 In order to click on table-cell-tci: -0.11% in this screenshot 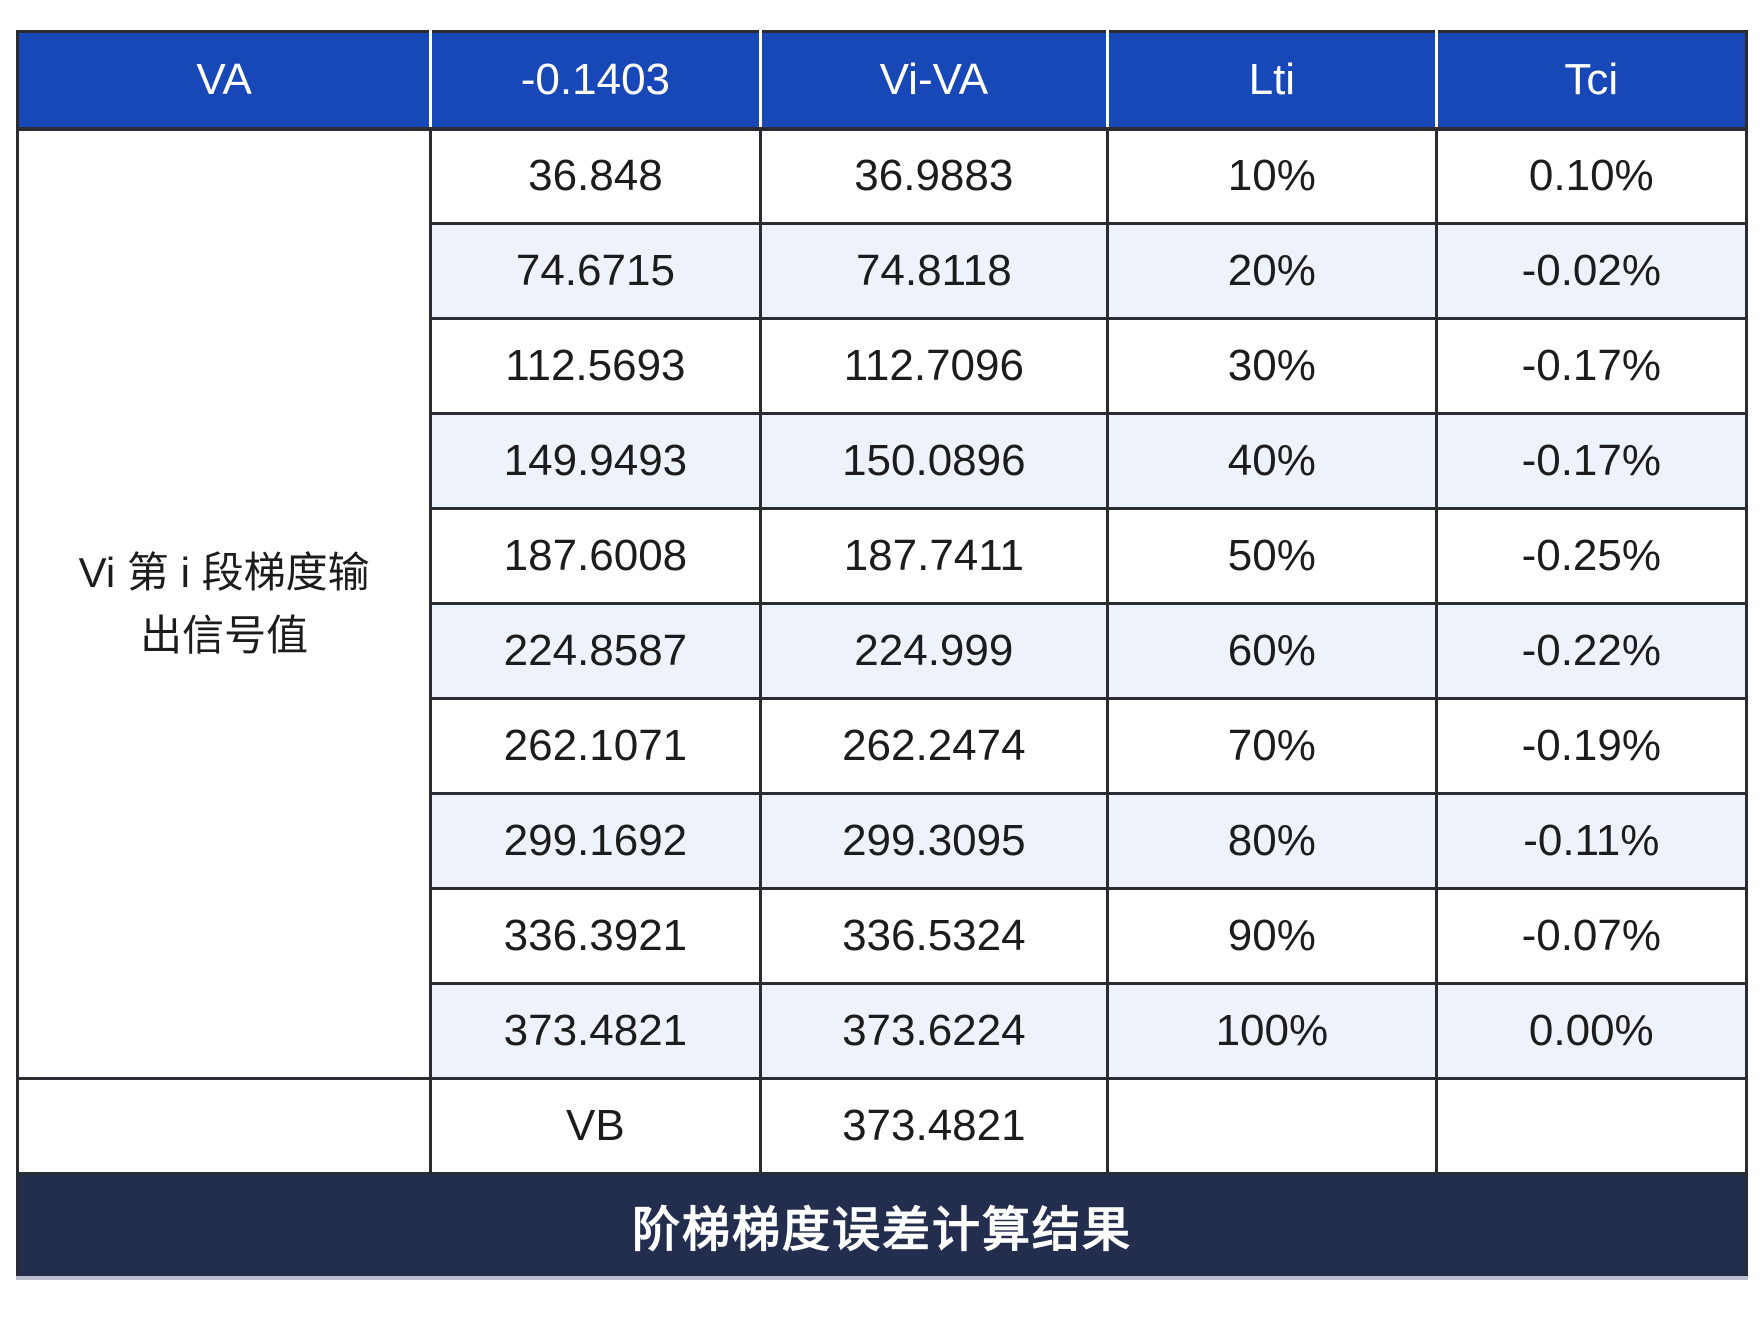, I will do `click(1591, 841)`.